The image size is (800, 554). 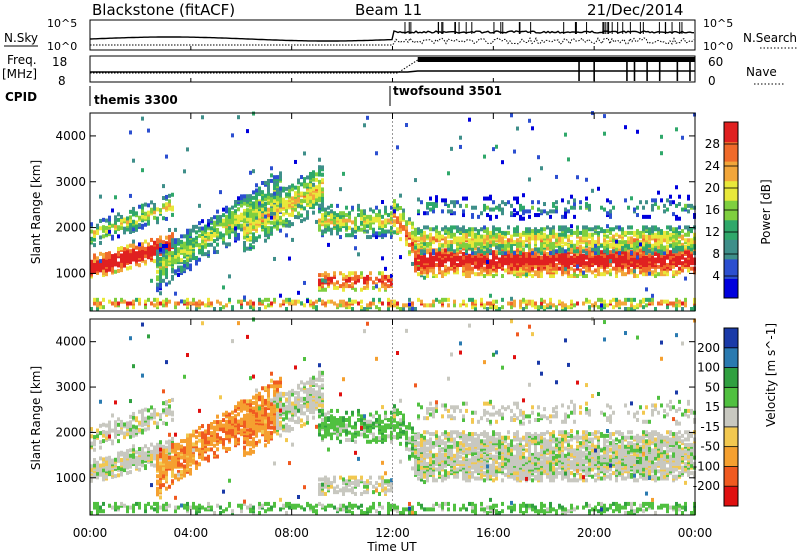 I want to click on freq-tick-high: 18, so click(x=59, y=62).